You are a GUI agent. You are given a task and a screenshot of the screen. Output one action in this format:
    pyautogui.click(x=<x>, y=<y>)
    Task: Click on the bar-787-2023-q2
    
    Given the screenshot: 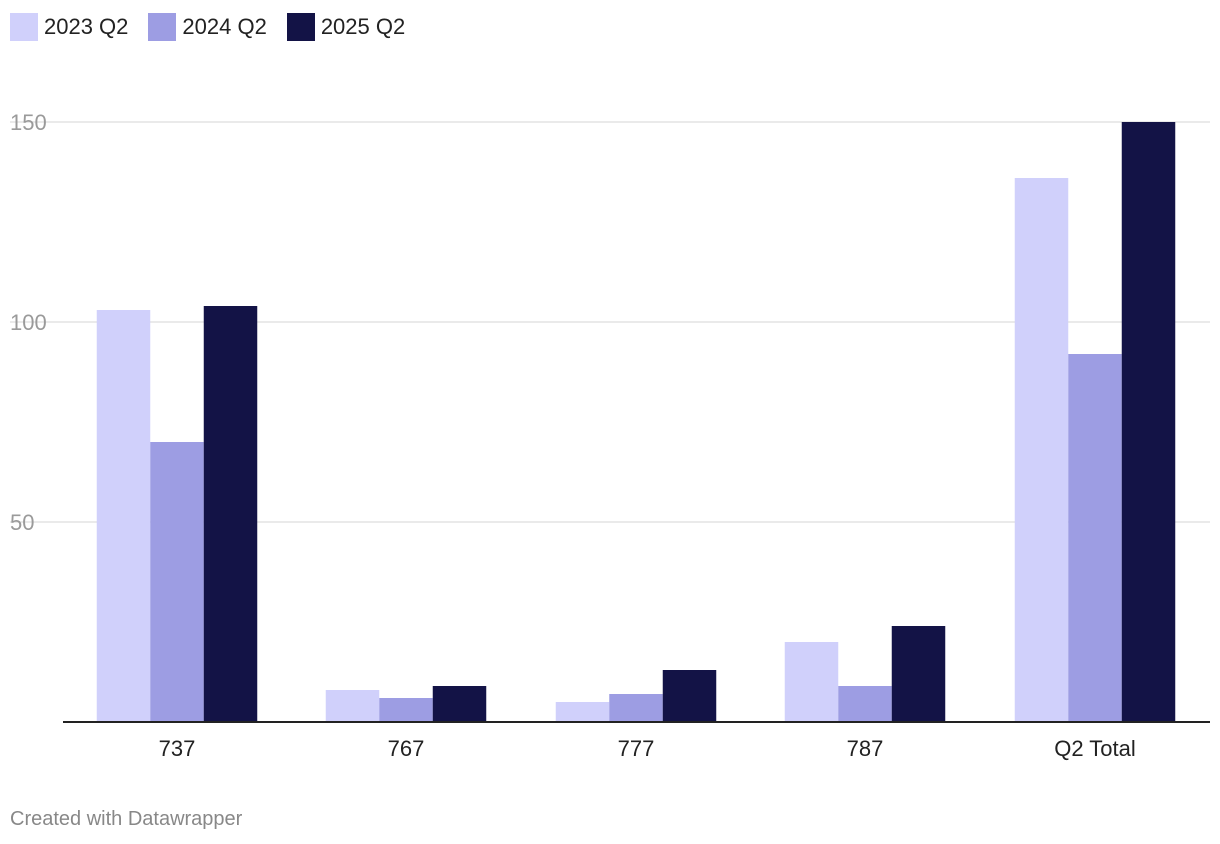 What is the action you would take?
    pyautogui.click(x=811, y=682)
    